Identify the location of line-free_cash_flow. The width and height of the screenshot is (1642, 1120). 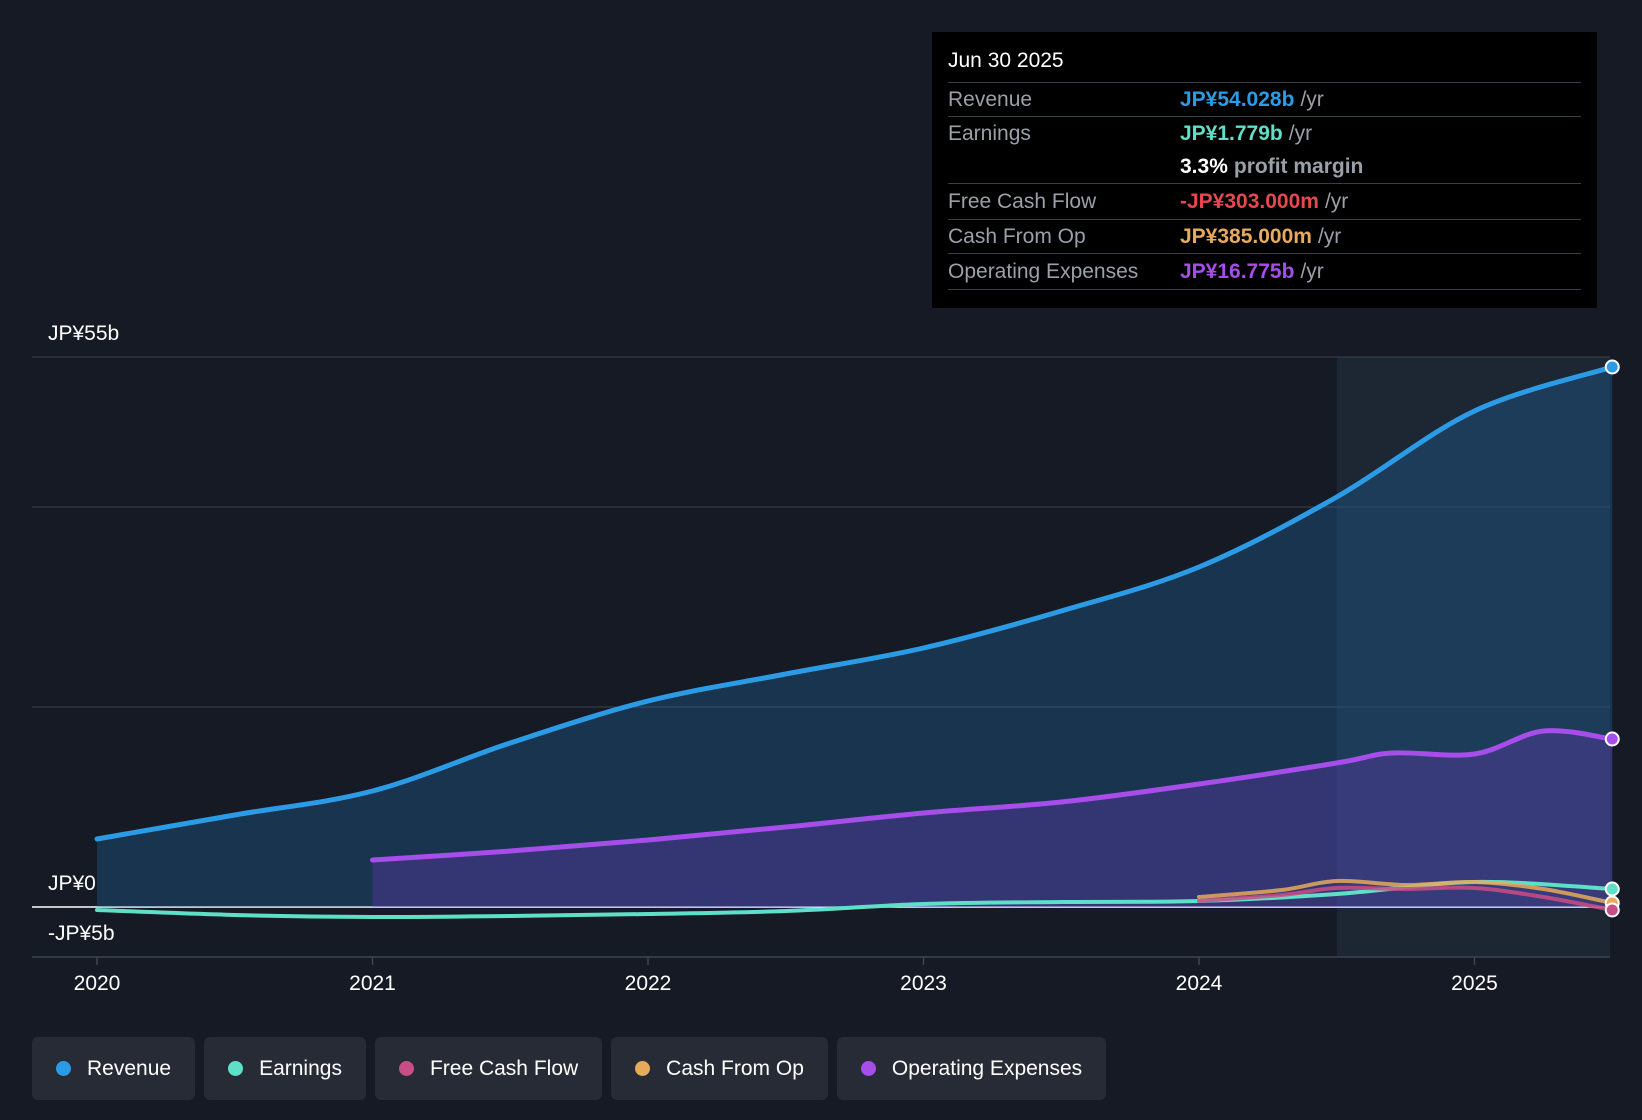
(1406, 898).